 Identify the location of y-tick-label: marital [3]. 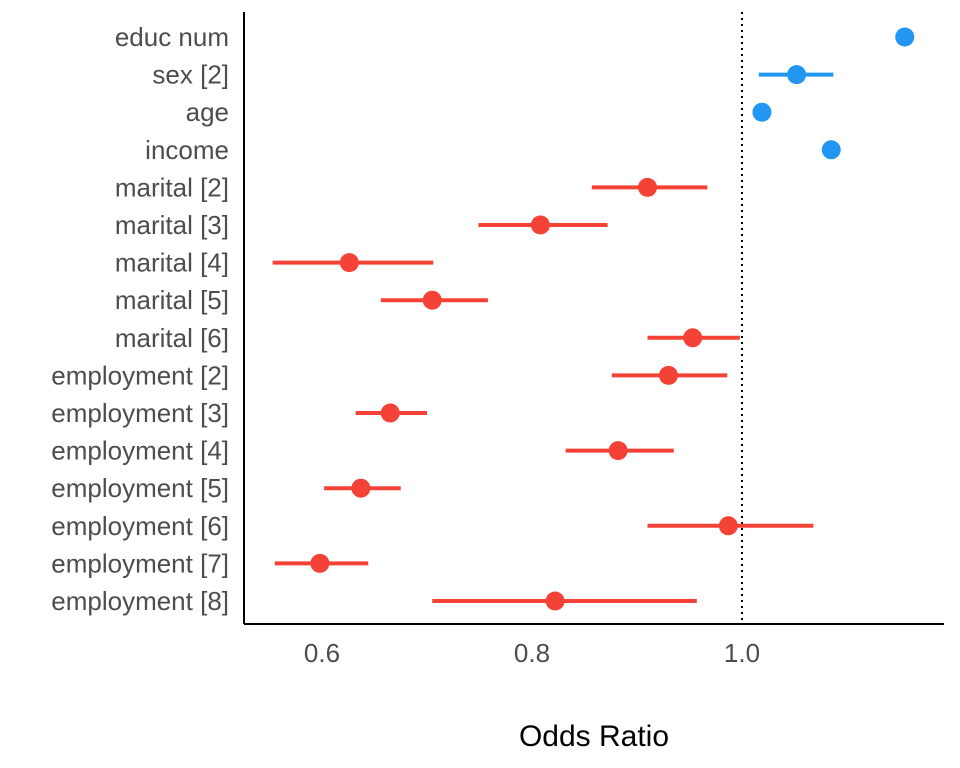
(172, 225).